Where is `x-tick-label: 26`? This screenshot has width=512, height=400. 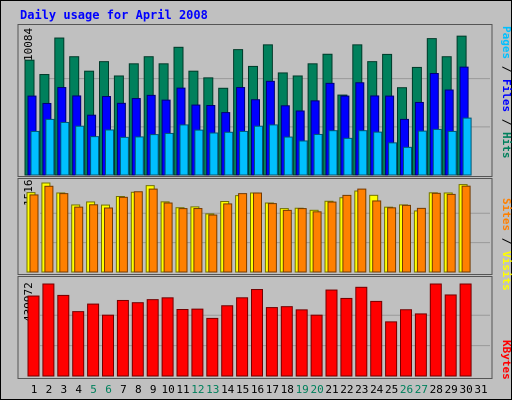
x-tick-label: 26 is located at coordinates (406, 389).